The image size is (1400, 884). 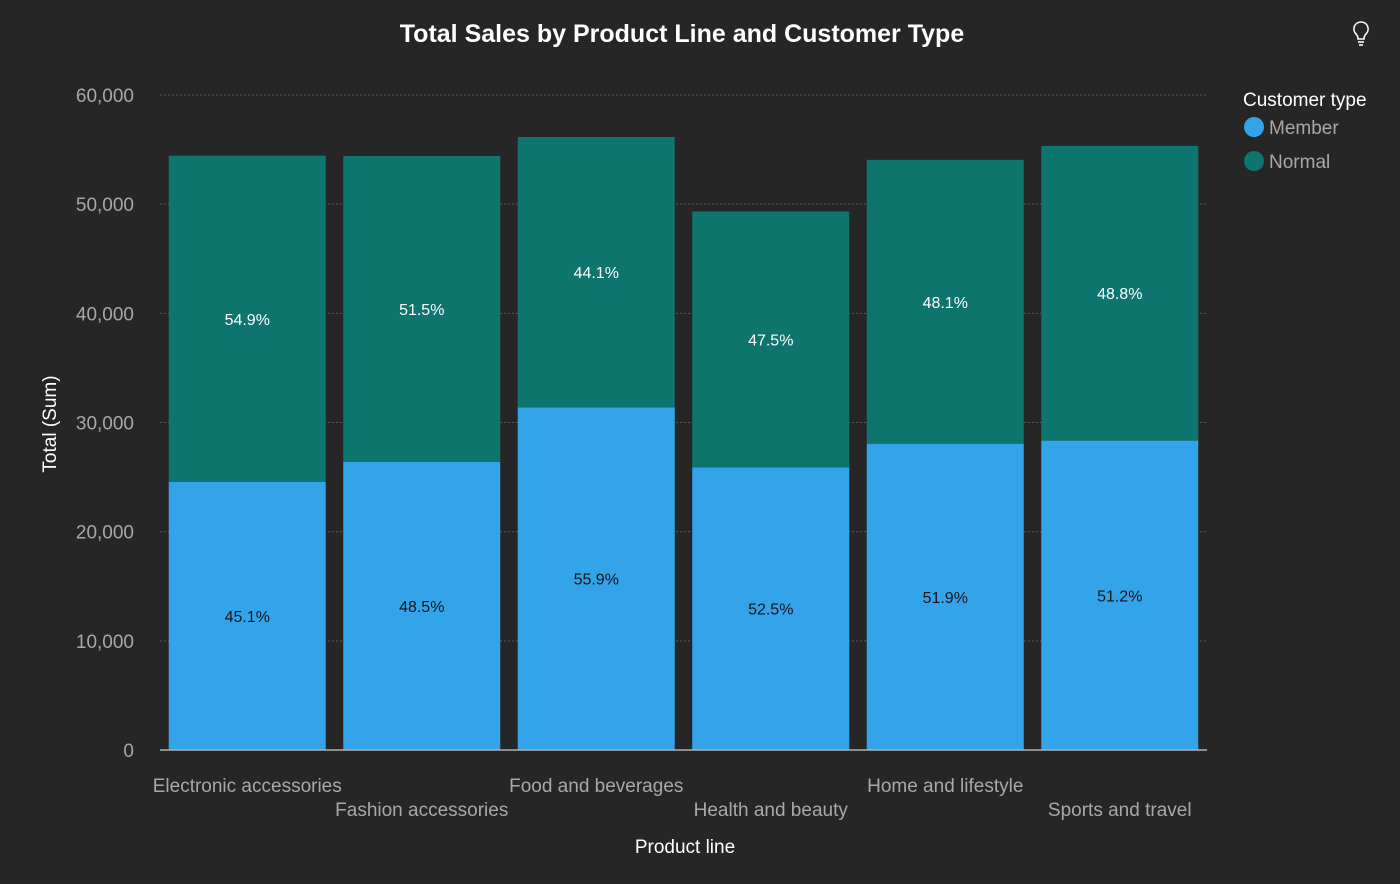 I want to click on data-label-normal-3: 47.5%, so click(x=770, y=340).